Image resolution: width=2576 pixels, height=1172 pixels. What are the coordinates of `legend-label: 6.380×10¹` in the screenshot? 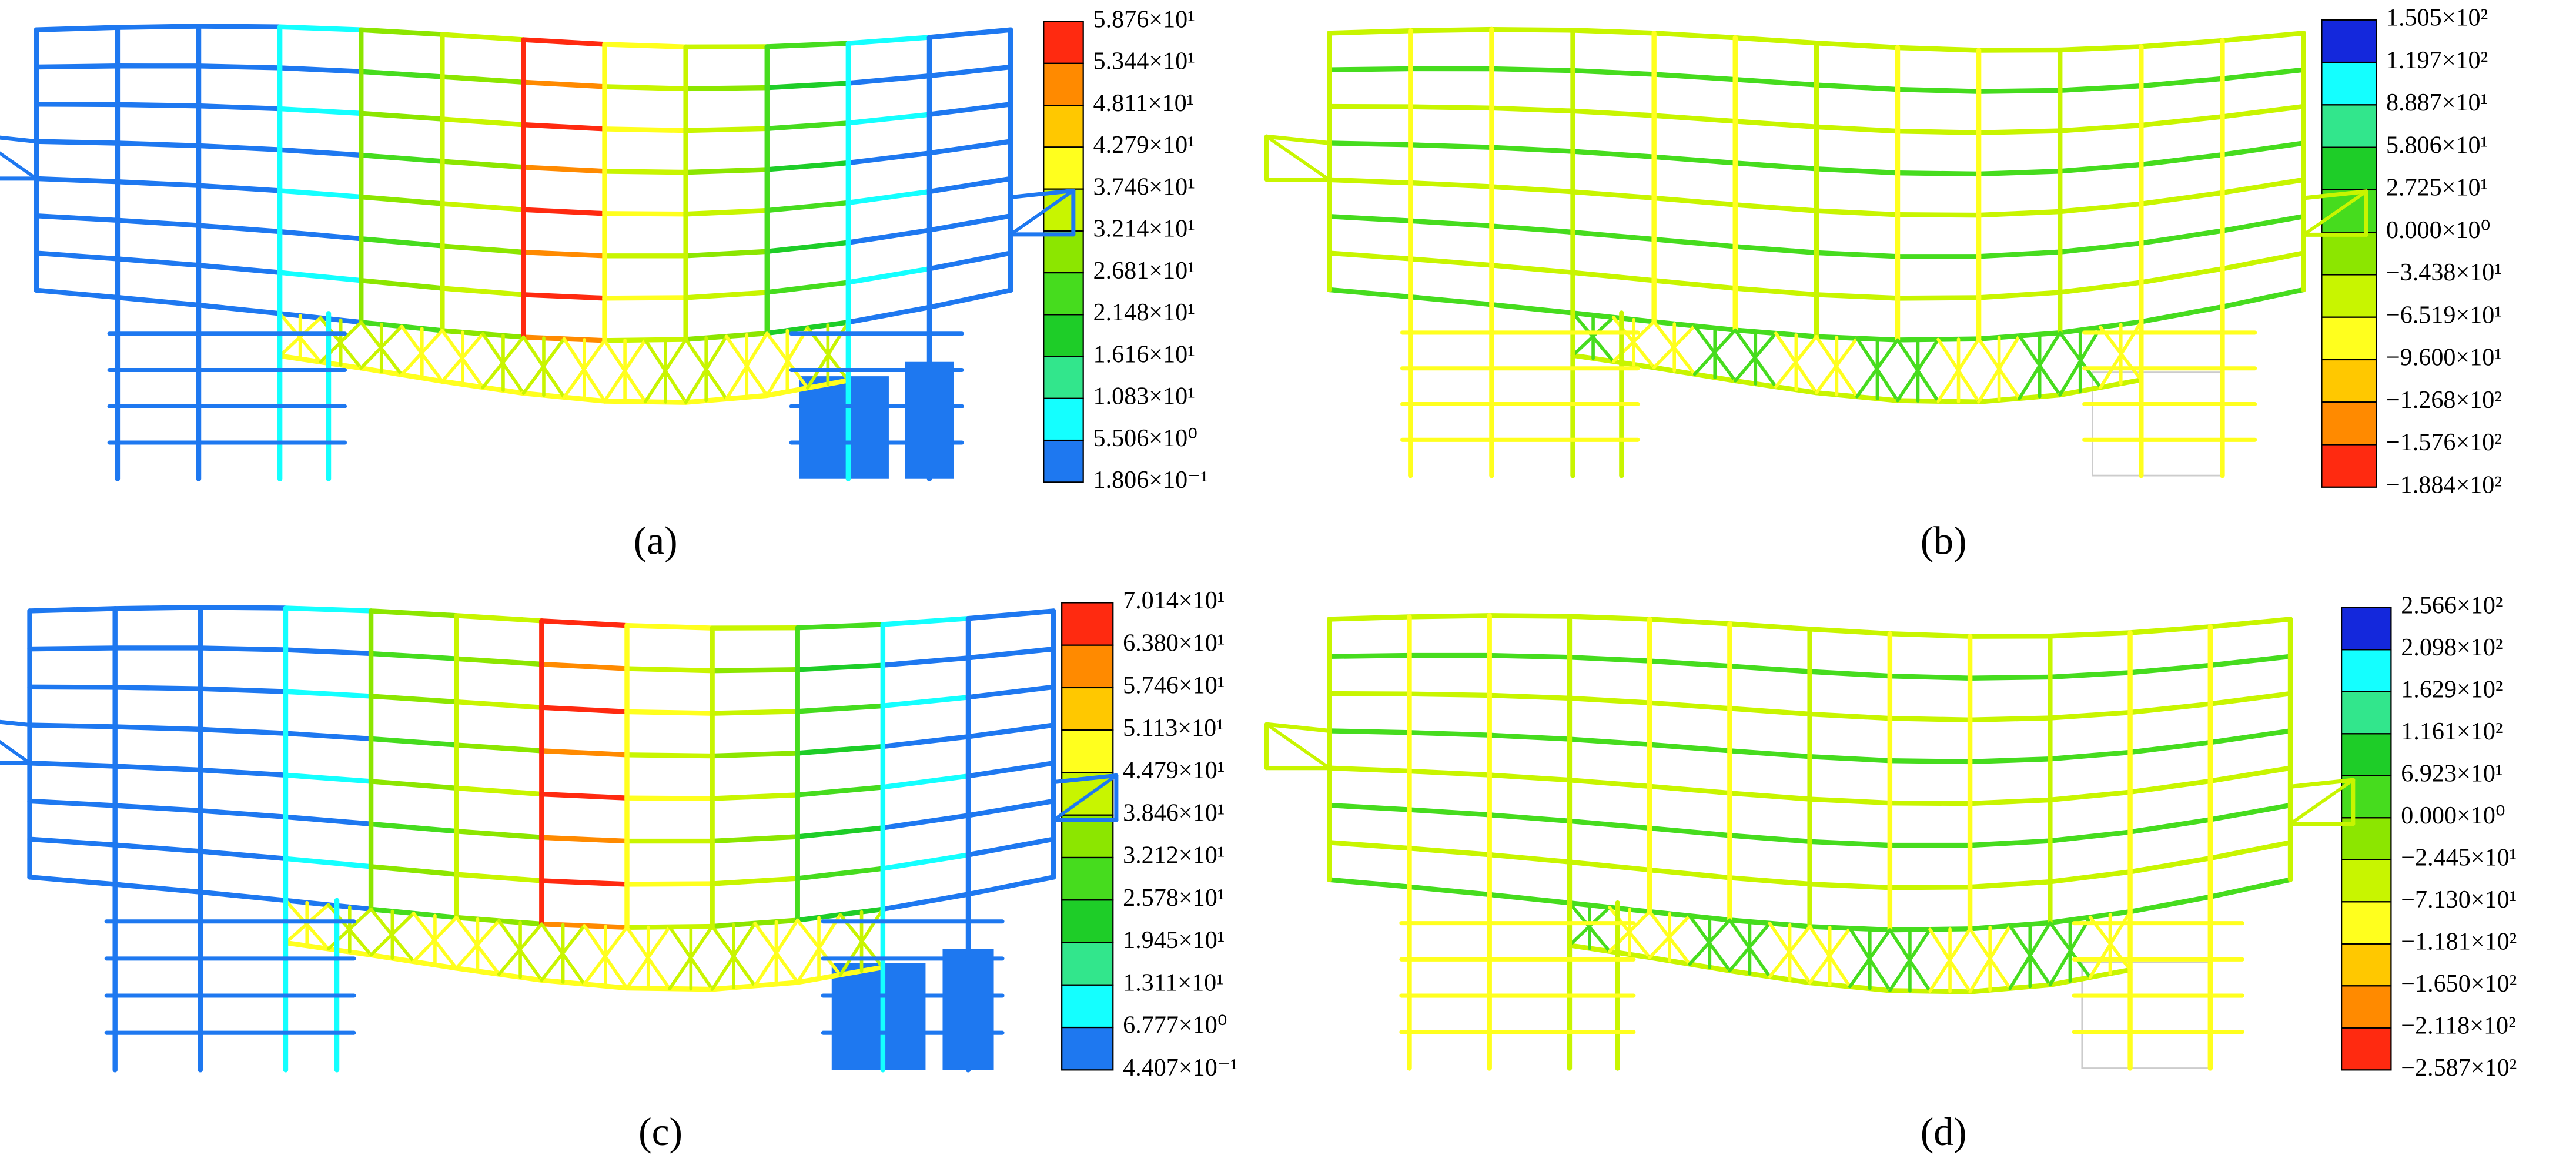 It's located at (1174, 643).